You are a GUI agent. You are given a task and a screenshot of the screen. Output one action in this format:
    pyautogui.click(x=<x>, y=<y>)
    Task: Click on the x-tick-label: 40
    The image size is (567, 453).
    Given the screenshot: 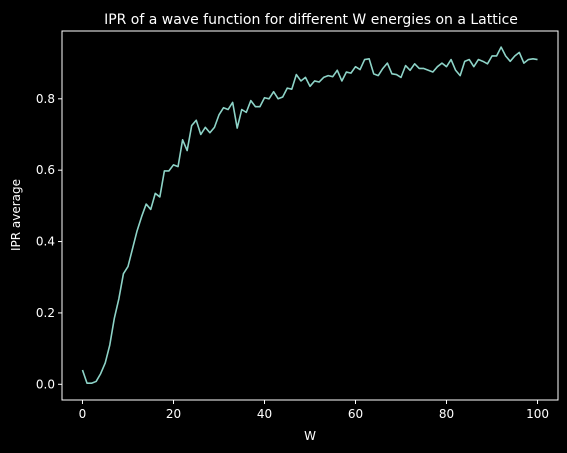 What is the action you would take?
    pyautogui.click(x=264, y=414)
    